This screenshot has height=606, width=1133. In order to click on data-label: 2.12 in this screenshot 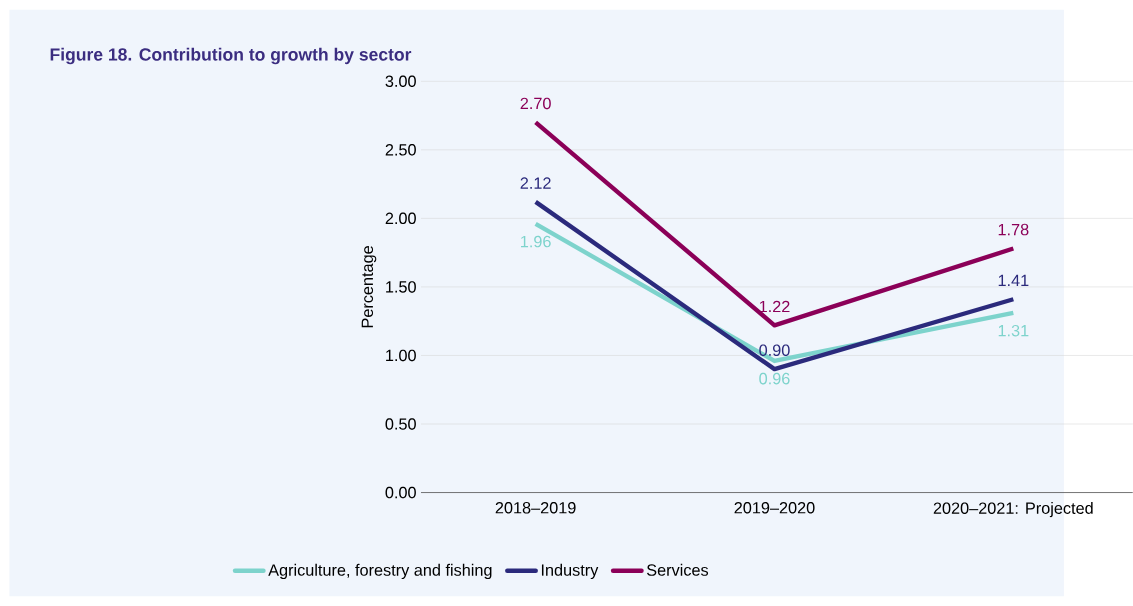, I will do `click(535, 183)`.